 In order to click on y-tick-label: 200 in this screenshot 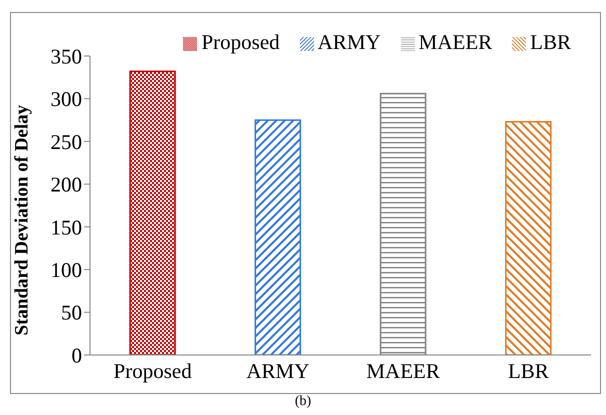, I will do `click(66, 184)`.